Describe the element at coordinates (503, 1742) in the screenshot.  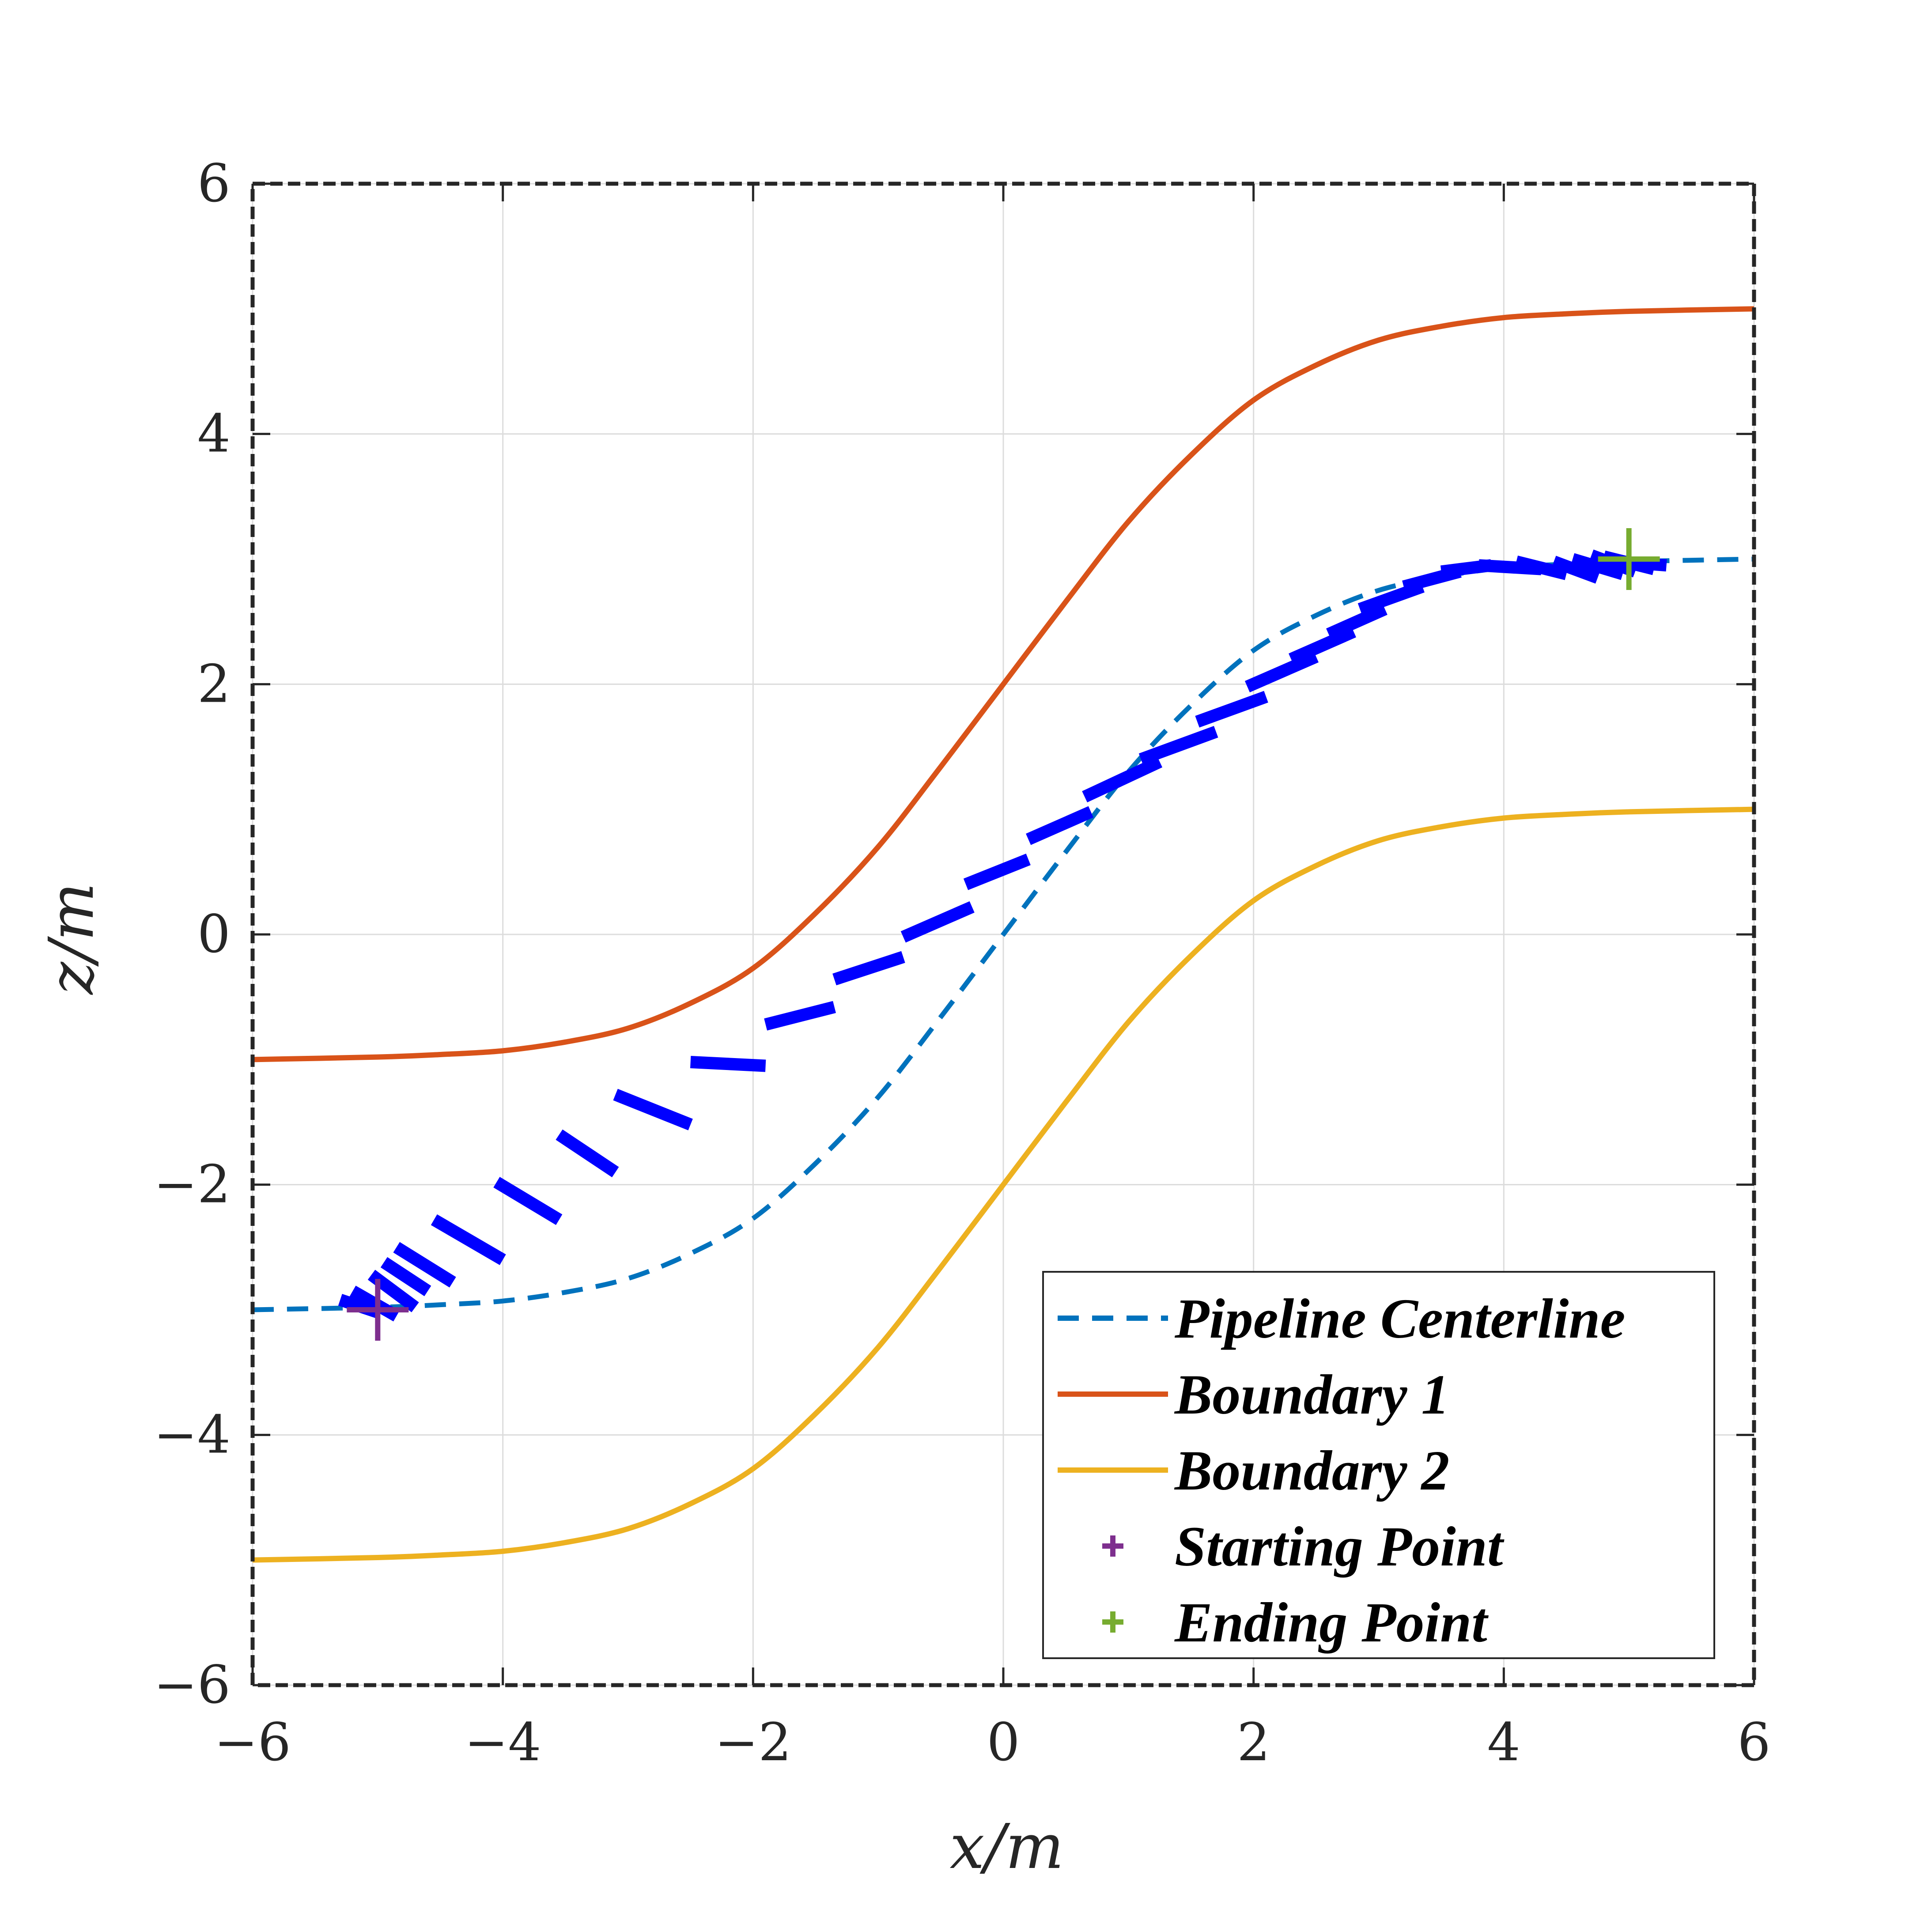
I see `x-tick-label-1: −4` at that location.